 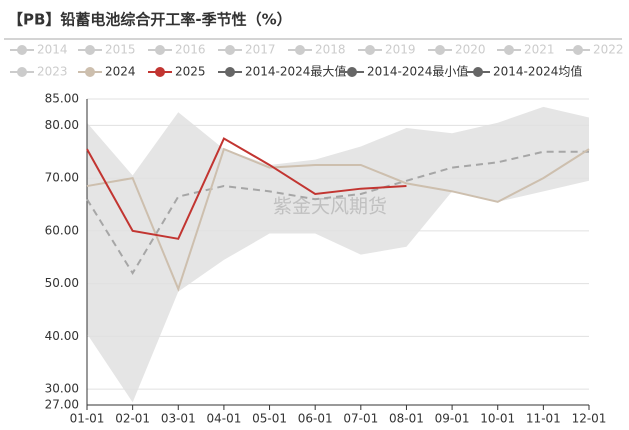 I want to click on legend-label: 2018, so click(x=330, y=50).